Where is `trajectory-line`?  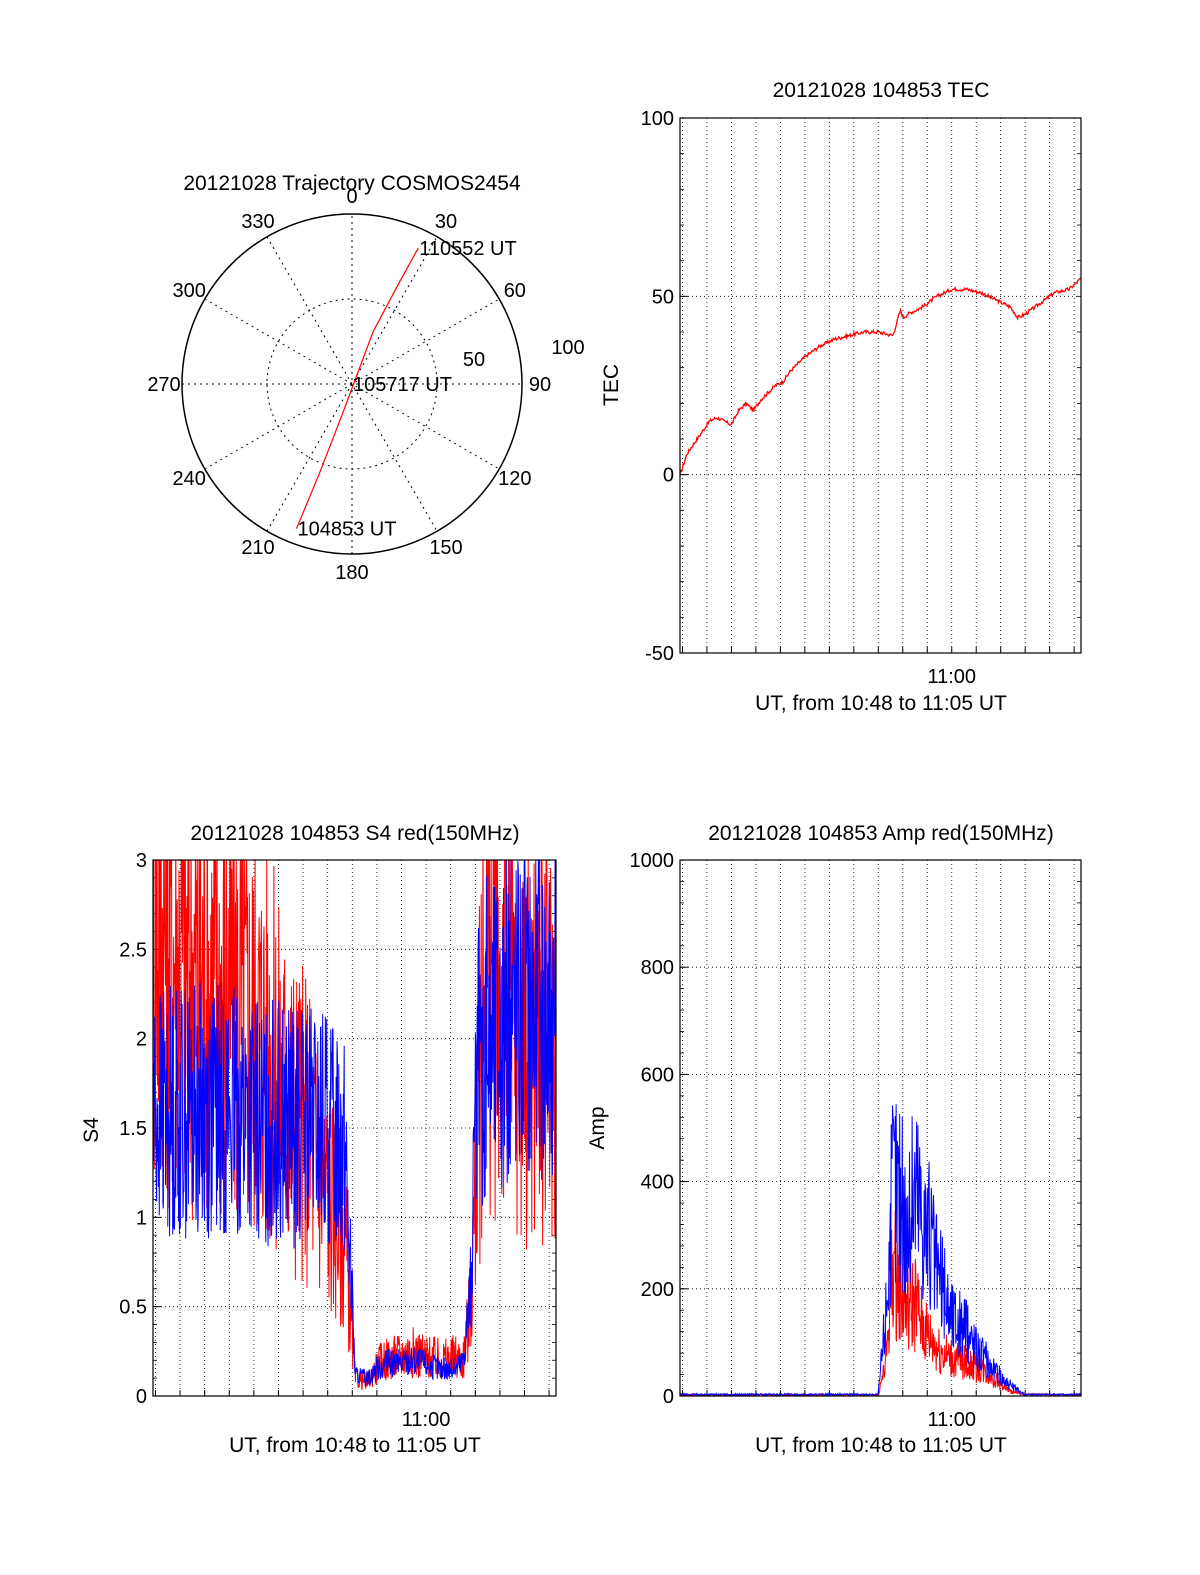
trajectory-line is located at coordinates (357, 388).